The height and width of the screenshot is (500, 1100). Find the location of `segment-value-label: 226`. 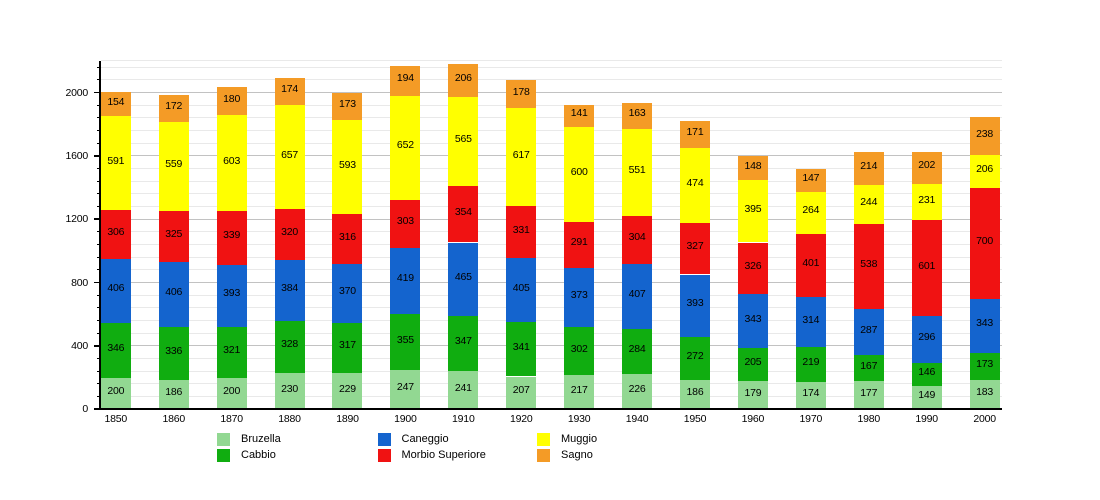

segment-value-label: 226 is located at coordinates (637, 388).